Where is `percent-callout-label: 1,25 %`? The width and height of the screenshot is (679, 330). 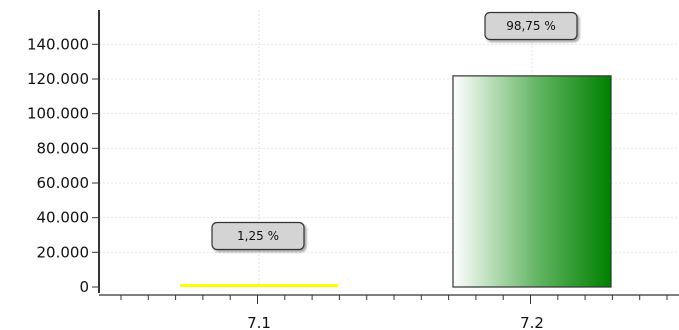 percent-callout-label: 1,25 % is located at coordinates (258, 236).